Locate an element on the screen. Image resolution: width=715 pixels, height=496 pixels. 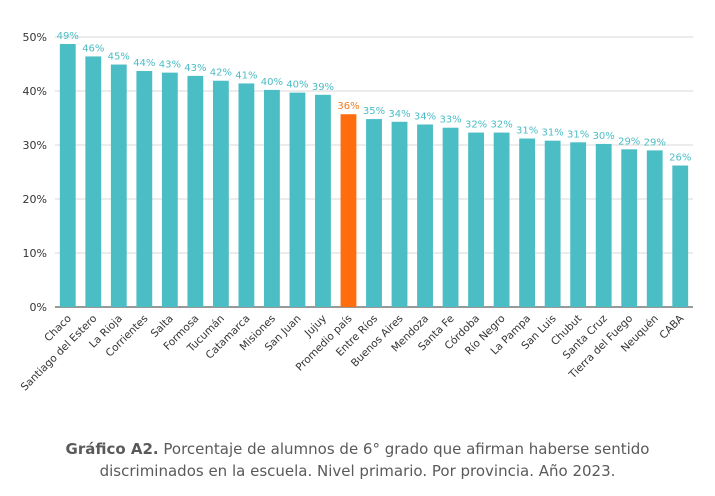
data-label: 44% is located at coordinates (144, 63).